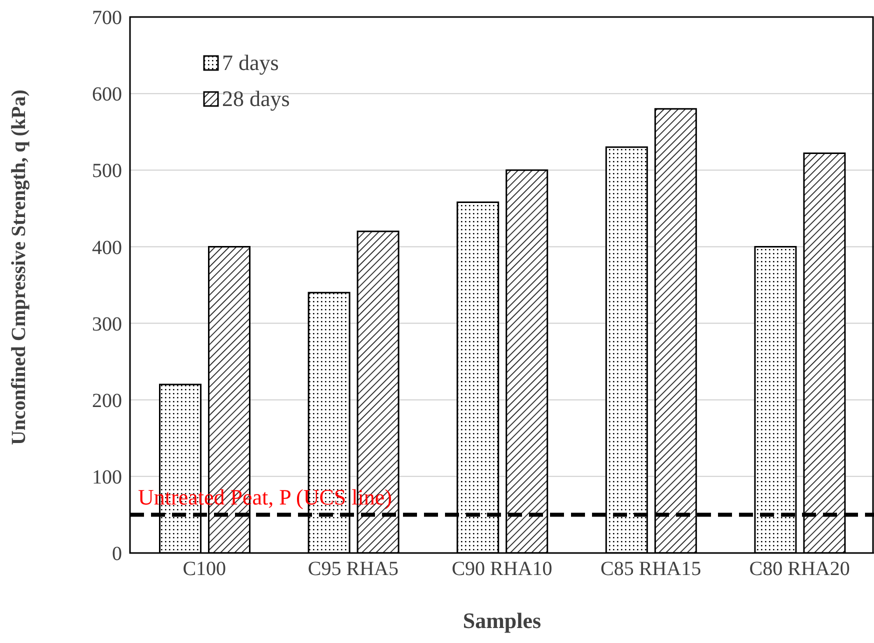 Image resolution: width=874 pixels, height=643 pixels. What do you see at coordinates (107, 324) in the screenshot?
I see `y-tick-label: 300` at bounding box center [107, 324].